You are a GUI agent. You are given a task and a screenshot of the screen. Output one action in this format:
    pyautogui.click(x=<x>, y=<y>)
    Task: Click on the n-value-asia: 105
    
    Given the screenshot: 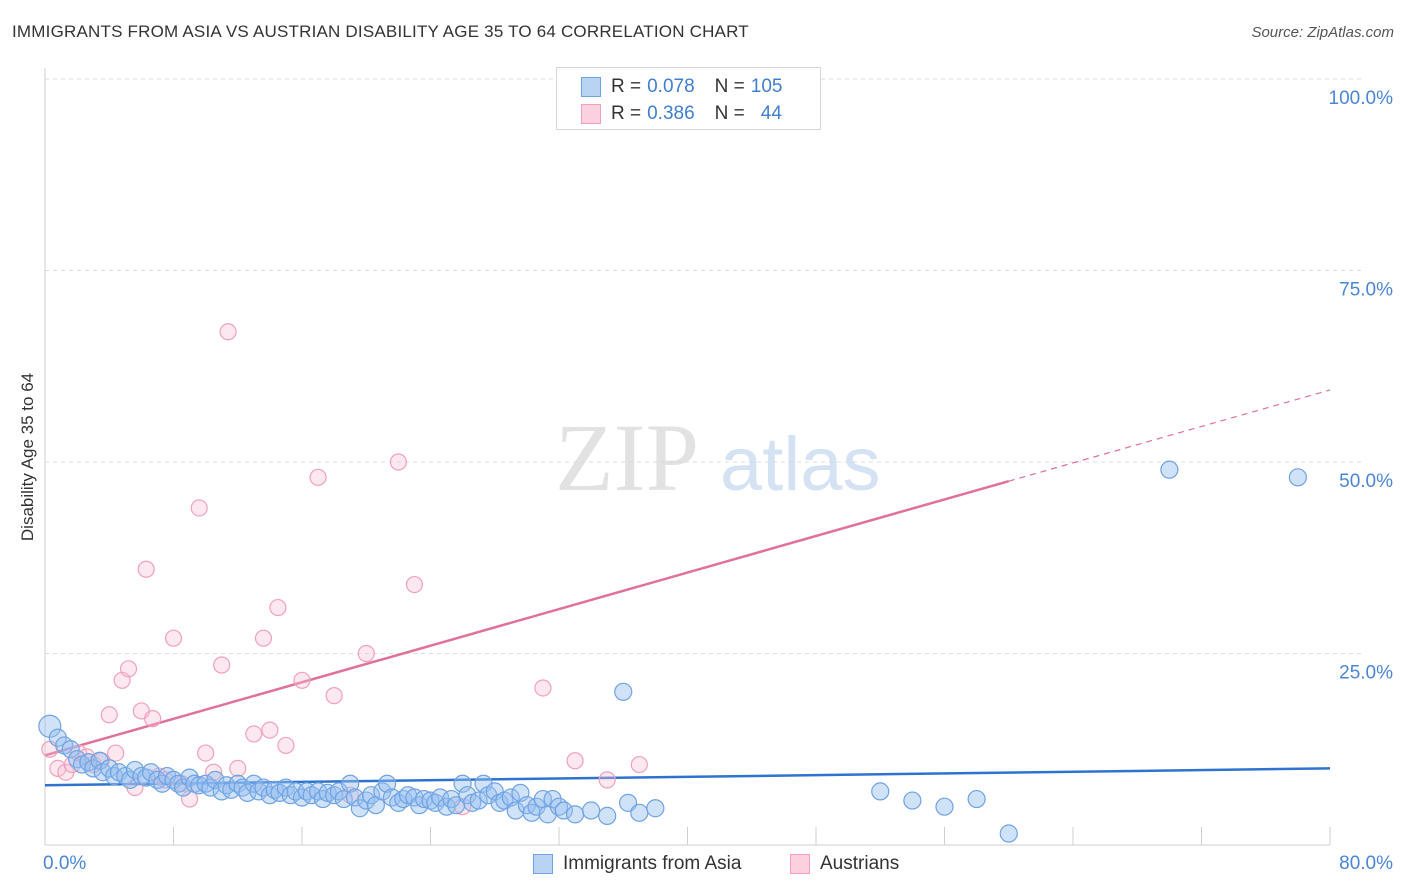 What is the action you would take?
    pyautogui.click(x=766, y=86)
    